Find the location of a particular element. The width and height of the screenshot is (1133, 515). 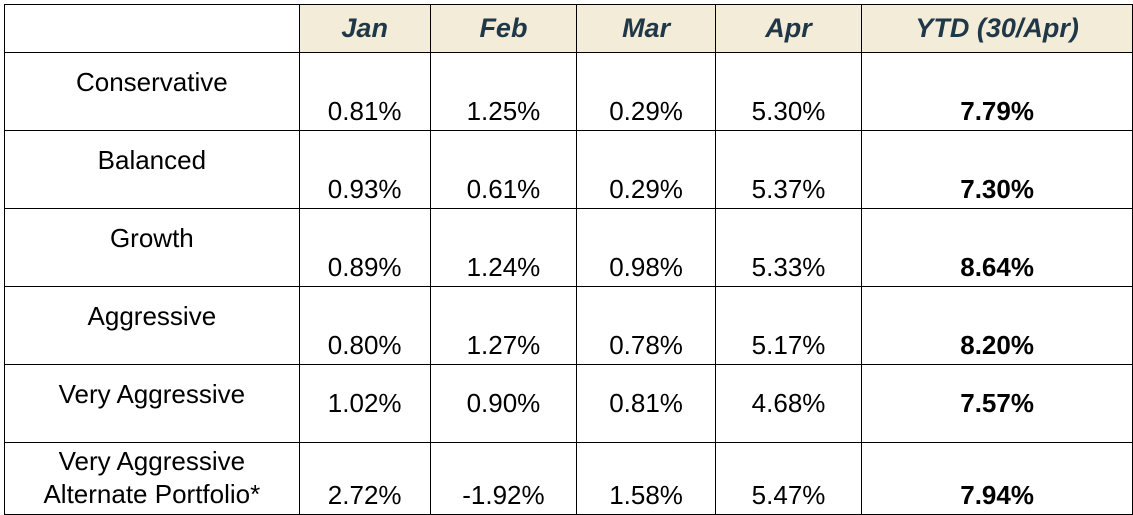

table-cell: 1.58% is located at coordinates (646, 478).